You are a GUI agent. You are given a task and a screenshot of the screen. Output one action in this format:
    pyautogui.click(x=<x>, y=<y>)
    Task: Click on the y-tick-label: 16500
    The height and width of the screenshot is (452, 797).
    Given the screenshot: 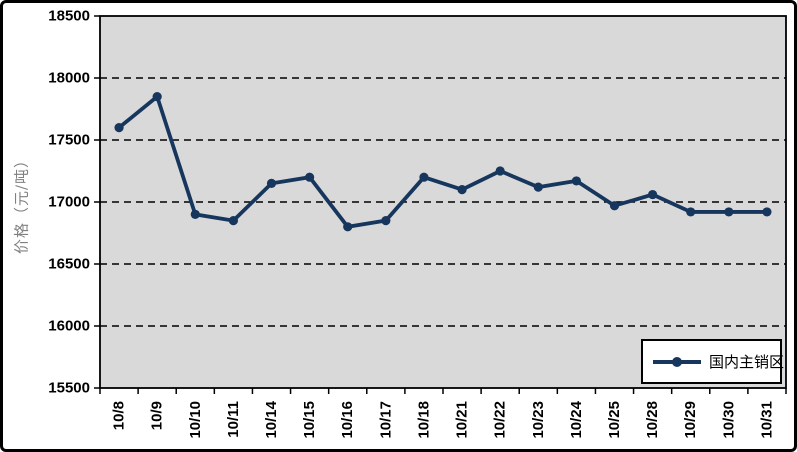 What is the action you would take?
    pyautogui.click(x=69, y=264)
    